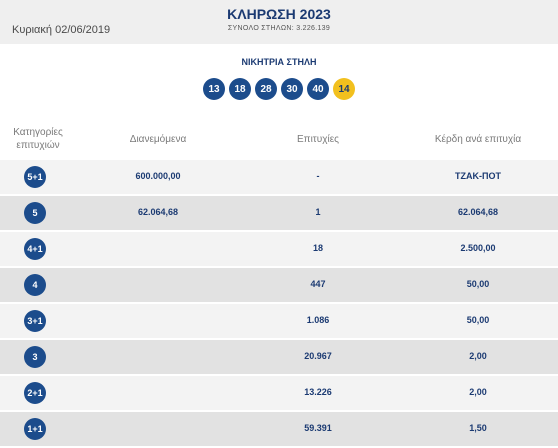 This screenshot has height=448, width=558. I want to click on winning-number-ball: 13, so click(214, 89).